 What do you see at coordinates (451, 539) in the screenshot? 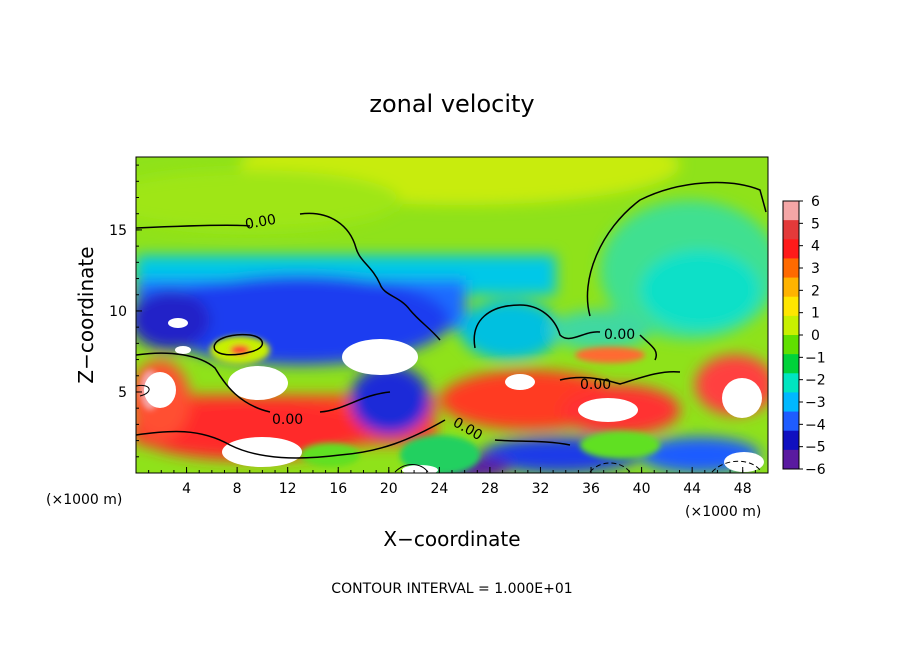
I see `x-axis-label: X−coordinate` at bounding box center [451, 539].